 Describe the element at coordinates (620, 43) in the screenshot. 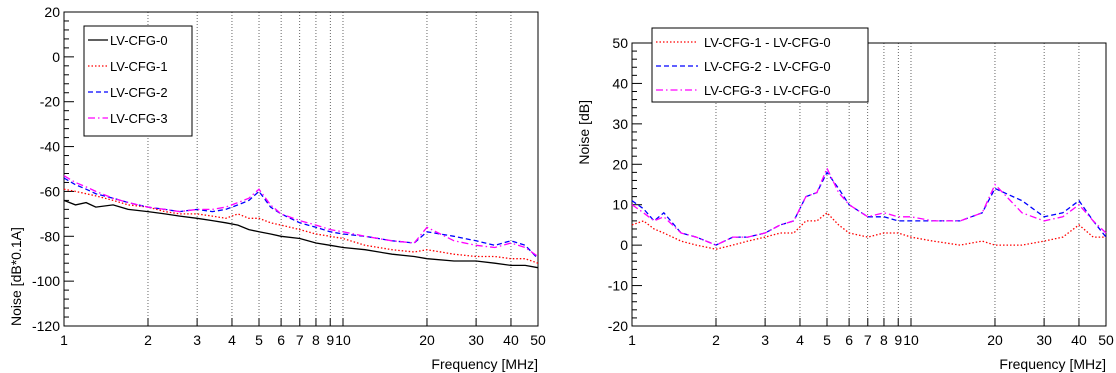

I see `y-tick-label: 50` at that location.